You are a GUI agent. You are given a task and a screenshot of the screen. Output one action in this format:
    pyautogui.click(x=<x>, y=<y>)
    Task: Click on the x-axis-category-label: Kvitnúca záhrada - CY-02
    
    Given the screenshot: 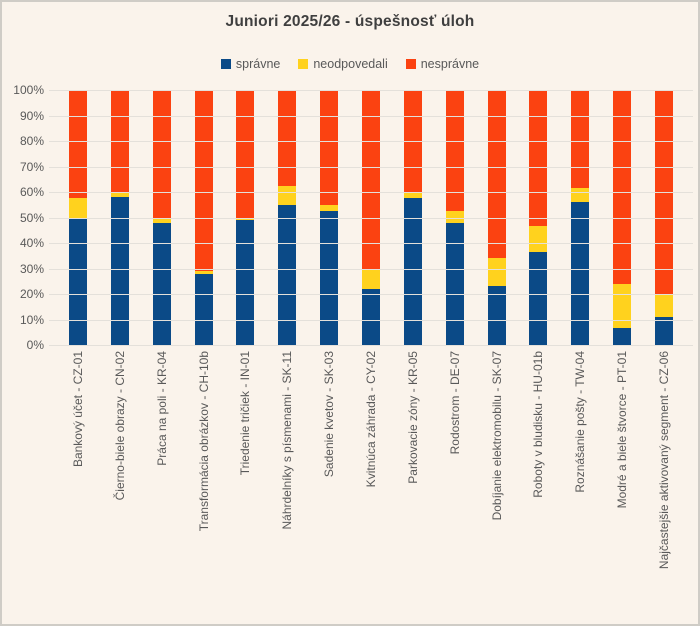 What is the action you would take?
    pyautogui.click(x=371, y=419)
    